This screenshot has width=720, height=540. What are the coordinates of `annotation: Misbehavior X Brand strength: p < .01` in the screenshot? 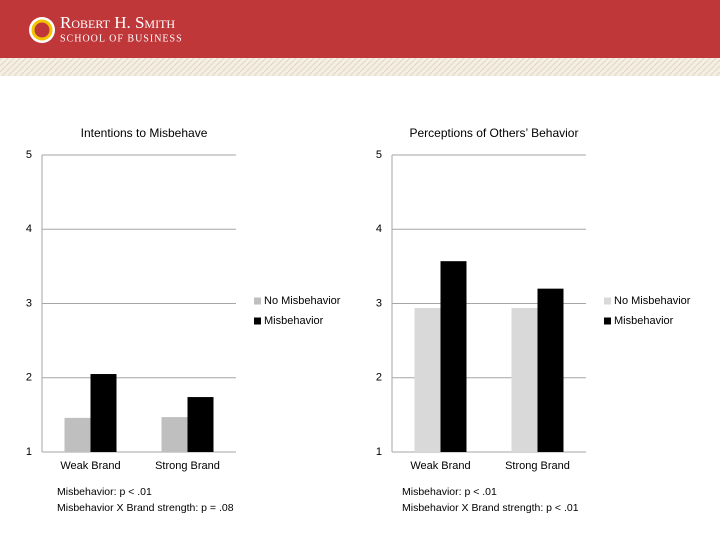 It's located at (490, 508).